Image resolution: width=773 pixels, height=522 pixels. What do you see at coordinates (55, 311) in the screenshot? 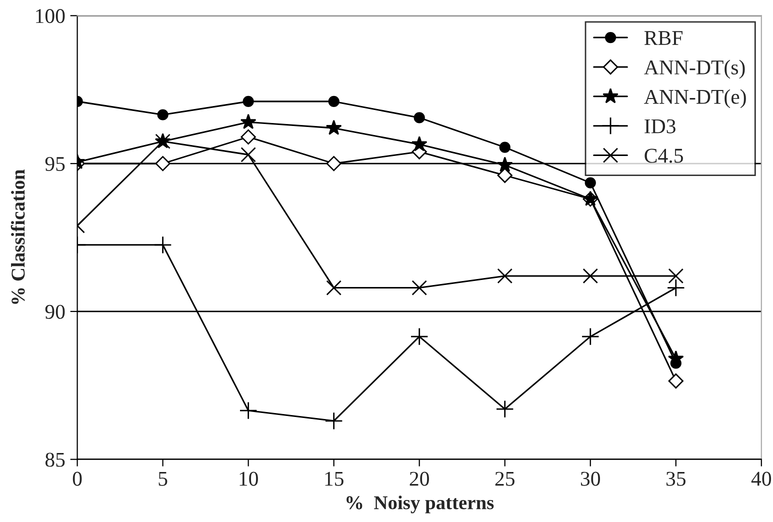
I see `y-tick-label: 90` at bounding box center [55, 311].